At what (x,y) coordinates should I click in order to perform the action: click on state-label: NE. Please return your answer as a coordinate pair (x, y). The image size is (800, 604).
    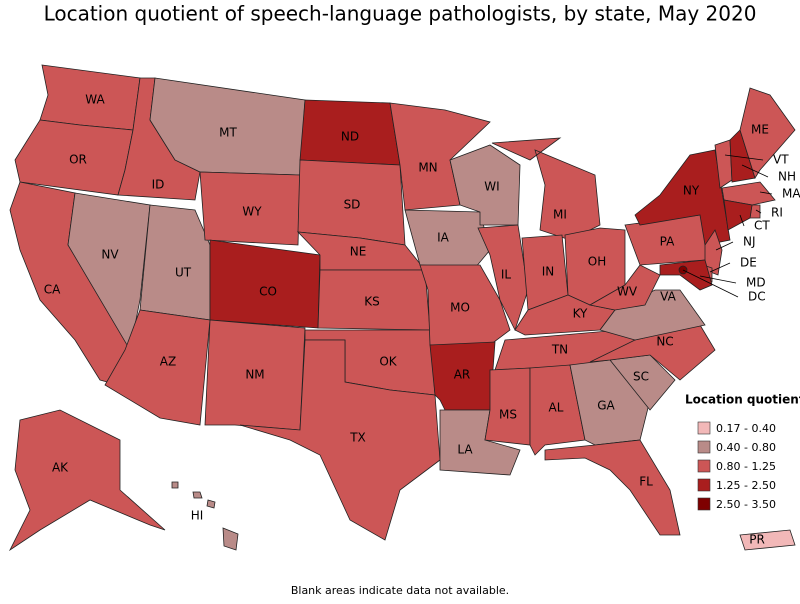
    Looking at the image, I should click on (358, 252).